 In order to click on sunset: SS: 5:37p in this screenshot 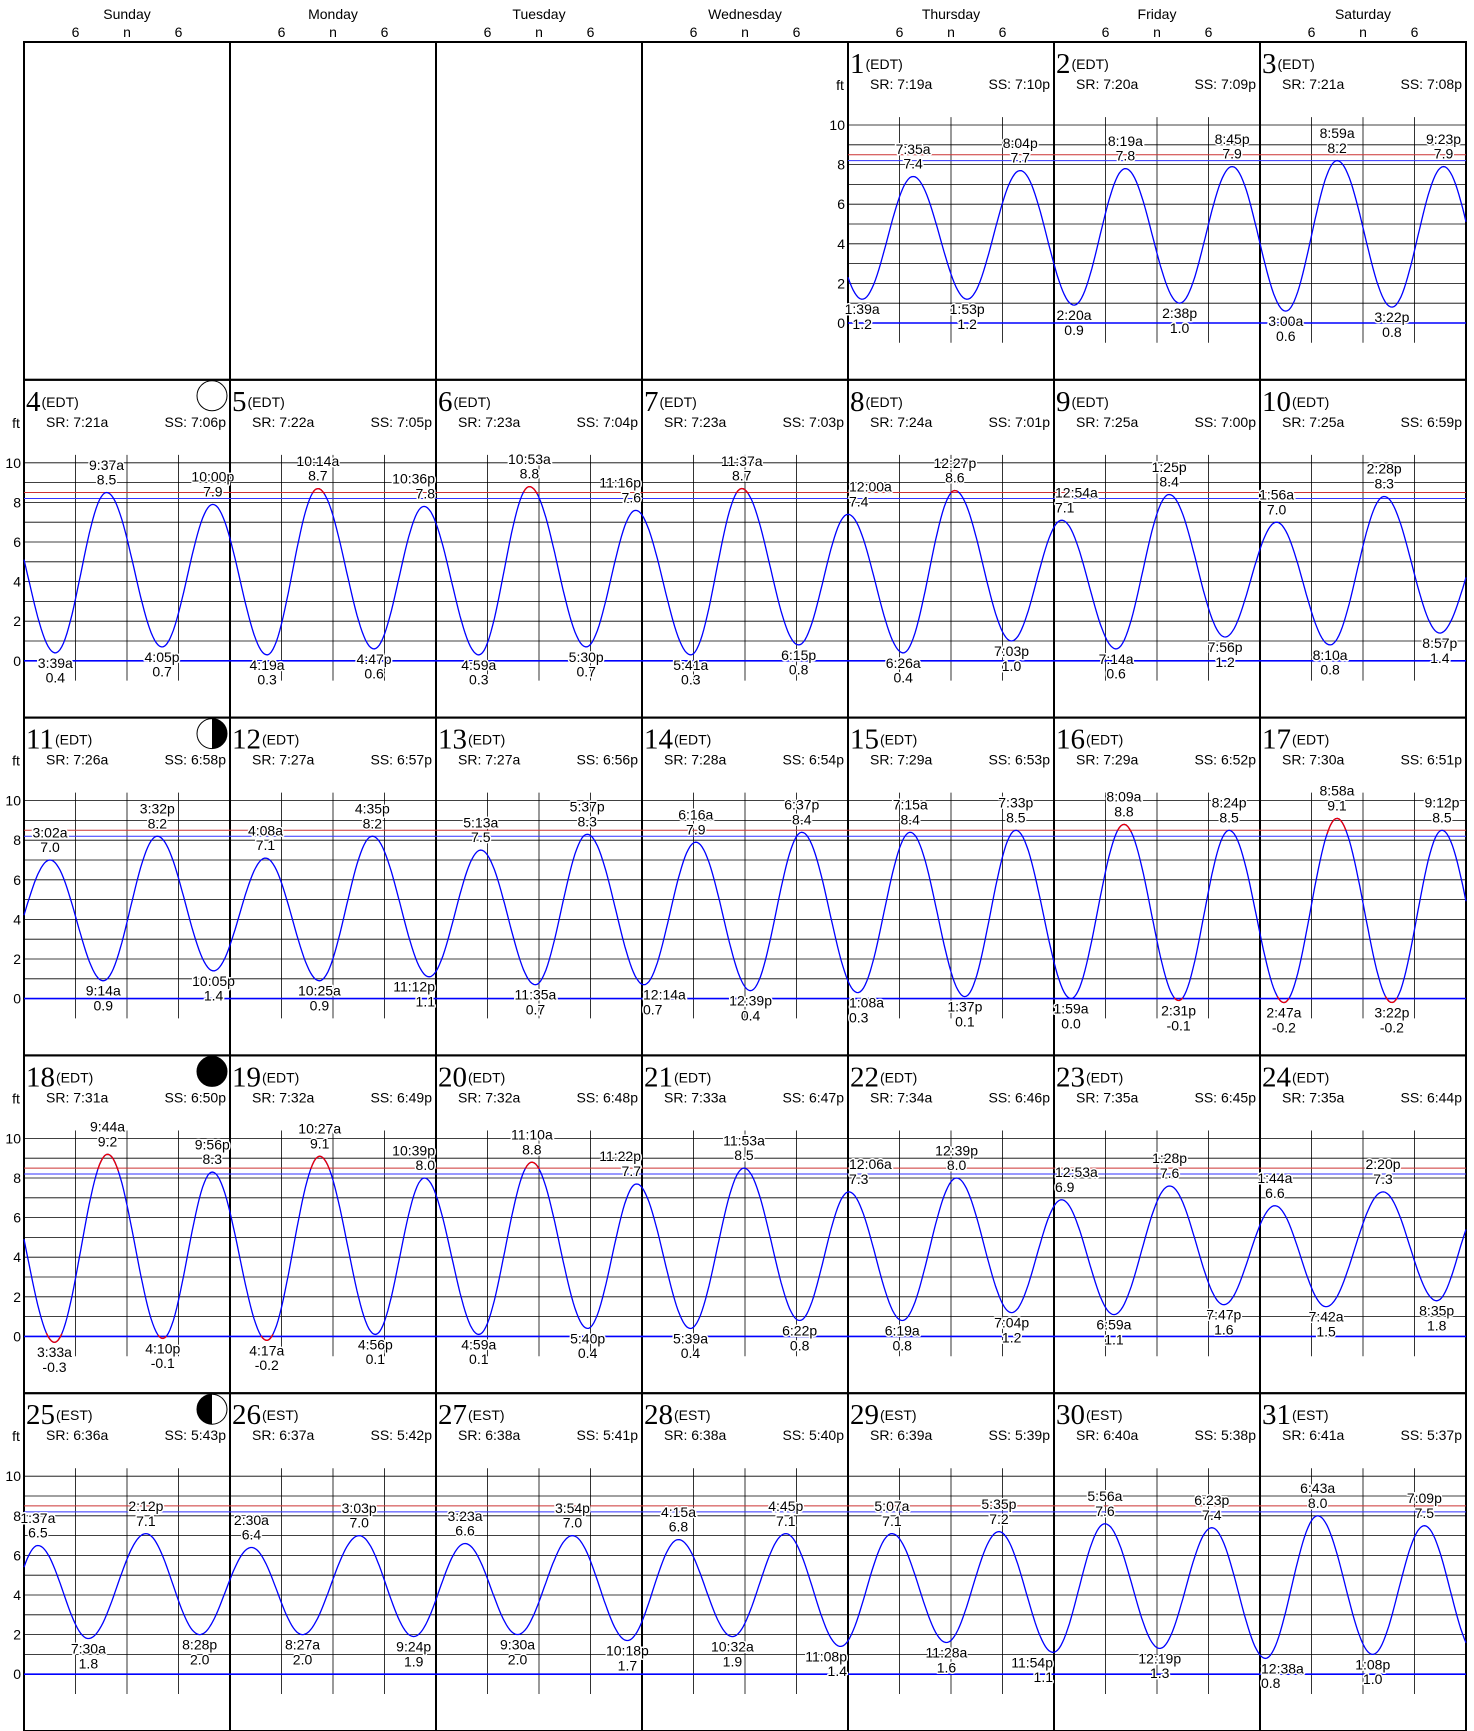, I will do `click(1432, 1435)`.